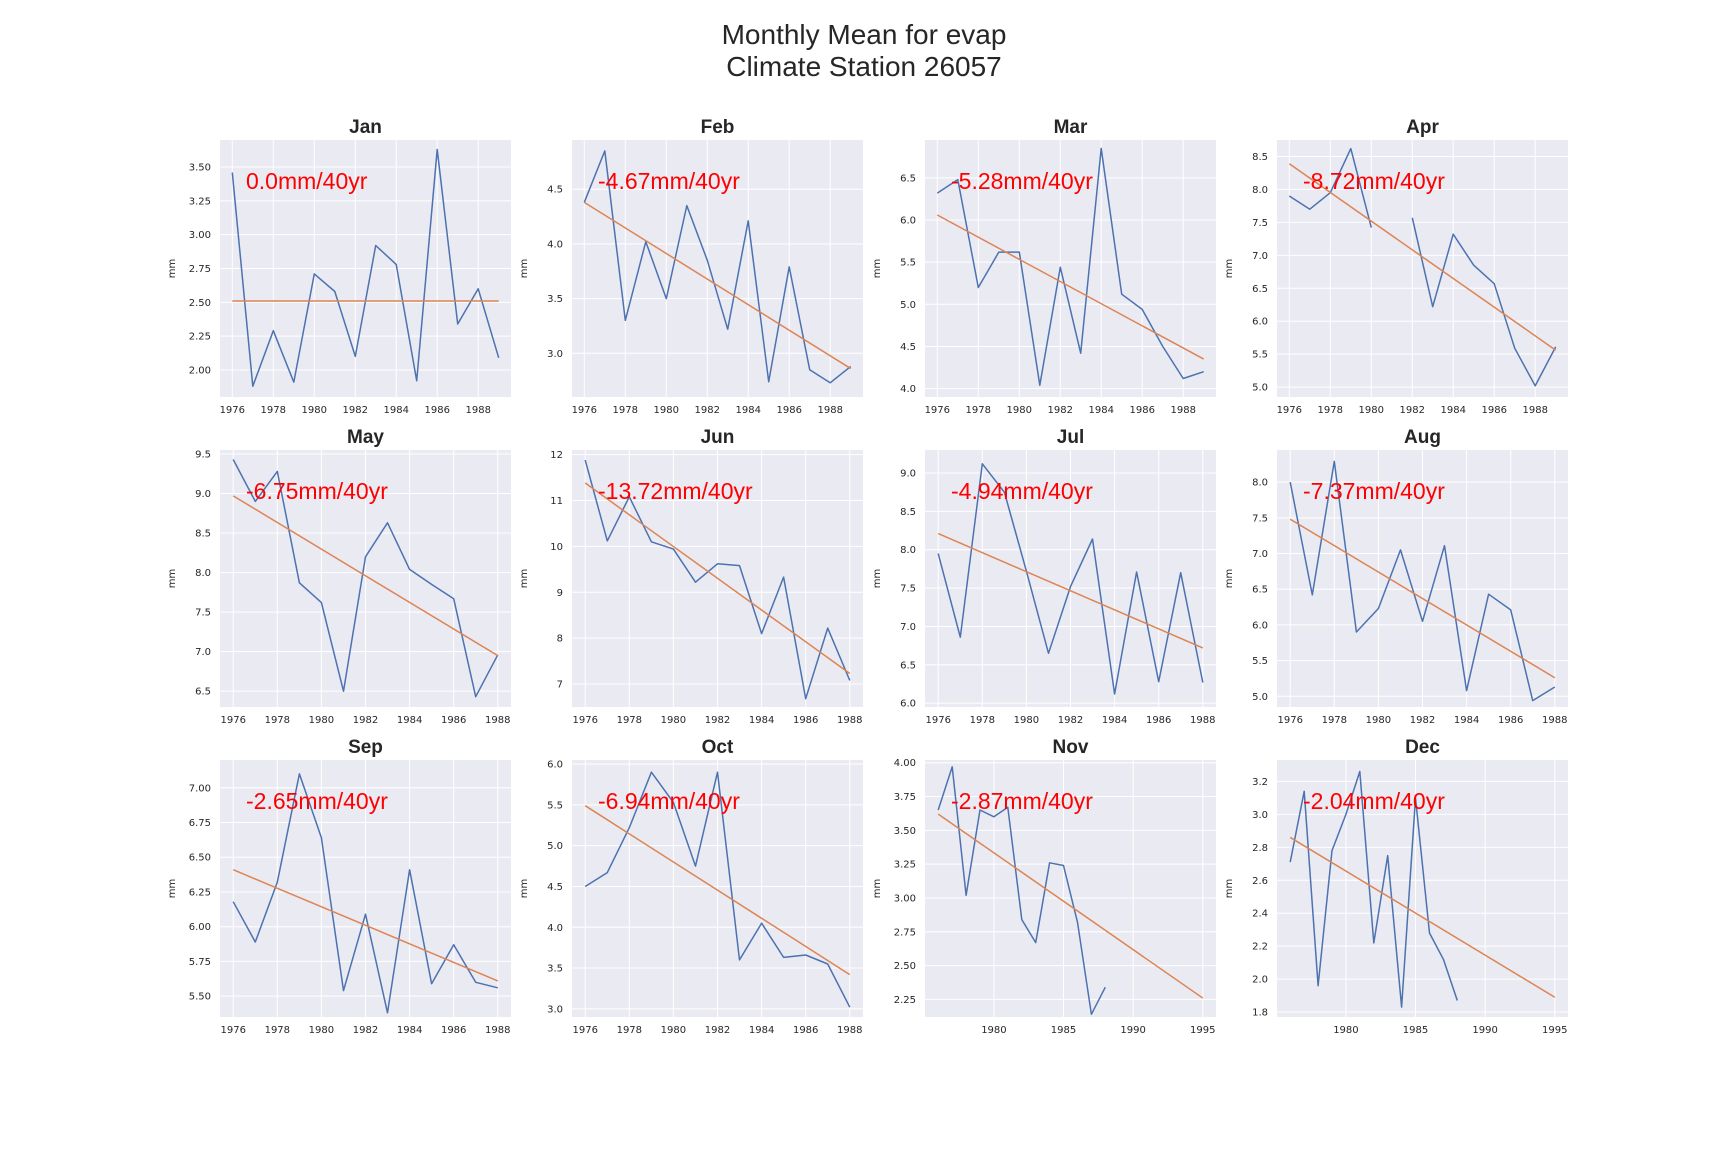 The height and width of the screenshot is (1152, 1728). I want to click on y-tick-label: 5.0, so click(555, 846).